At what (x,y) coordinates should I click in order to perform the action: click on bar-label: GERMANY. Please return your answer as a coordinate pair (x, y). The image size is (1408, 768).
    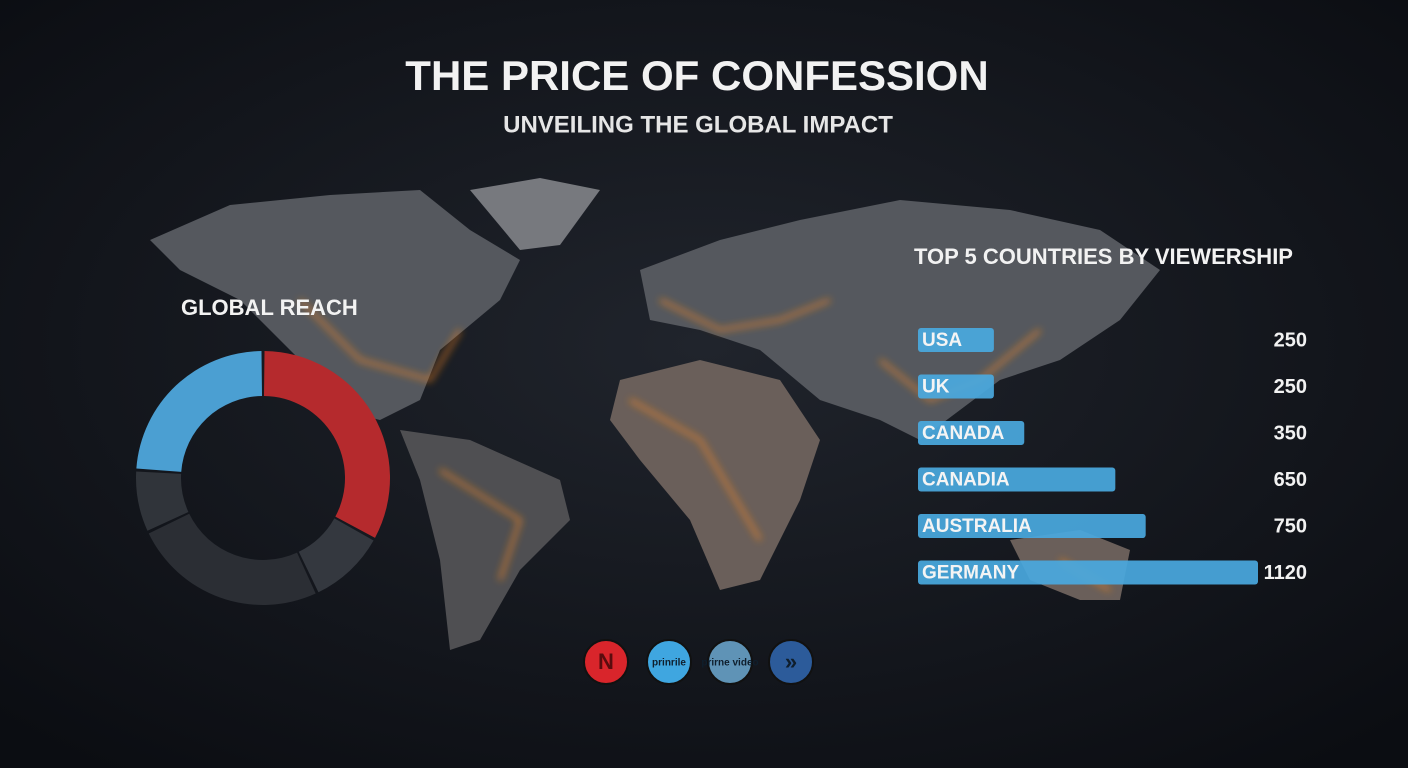
    Looking at the image, I should click on (970, 573).